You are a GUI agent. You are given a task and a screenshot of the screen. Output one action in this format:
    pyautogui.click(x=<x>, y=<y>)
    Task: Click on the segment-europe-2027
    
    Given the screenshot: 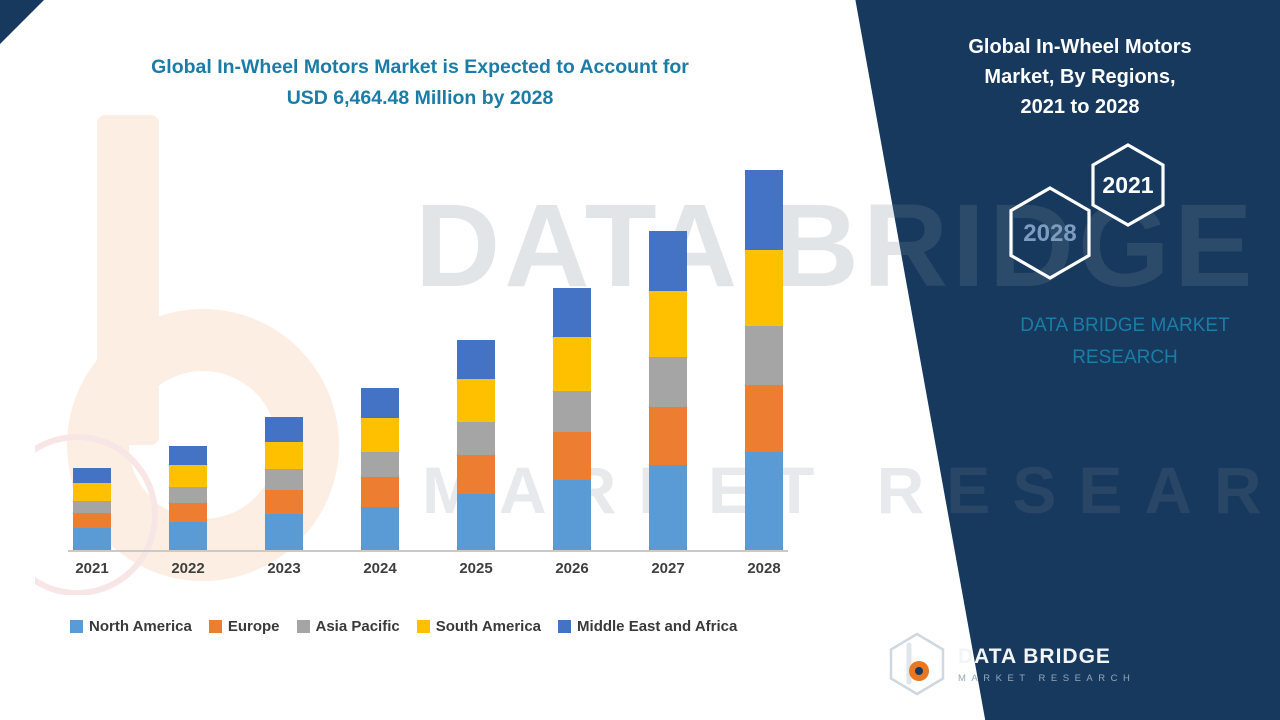 What is the action you would take?
    pyautogui.click(x=668, y=436)
    